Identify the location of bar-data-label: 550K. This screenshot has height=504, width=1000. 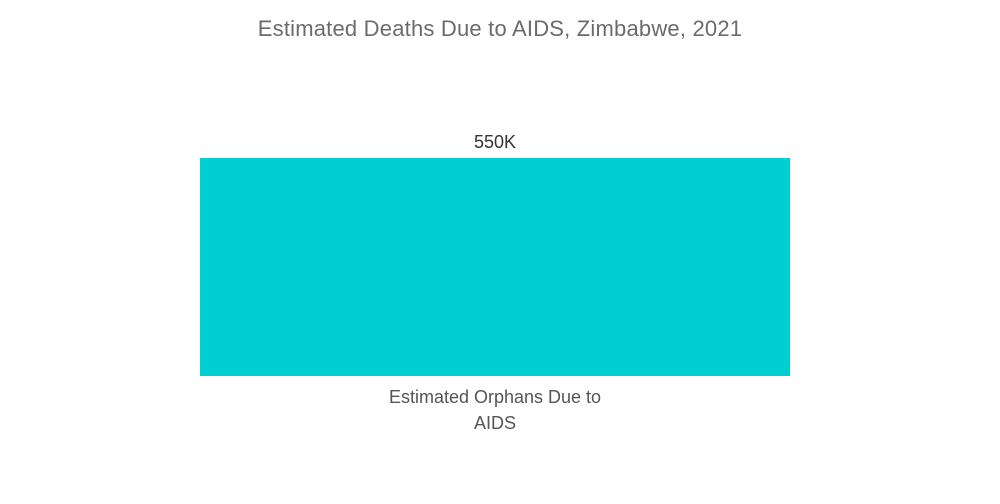
(495, 142).